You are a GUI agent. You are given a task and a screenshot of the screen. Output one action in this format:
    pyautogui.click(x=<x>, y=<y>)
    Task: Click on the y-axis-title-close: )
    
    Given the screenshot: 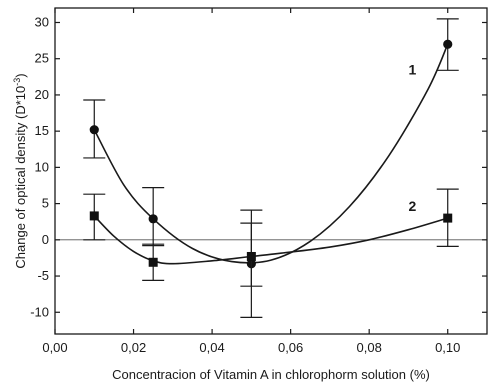 What is the action you would take?
    pyautogui.click(x=20, y=75)
    